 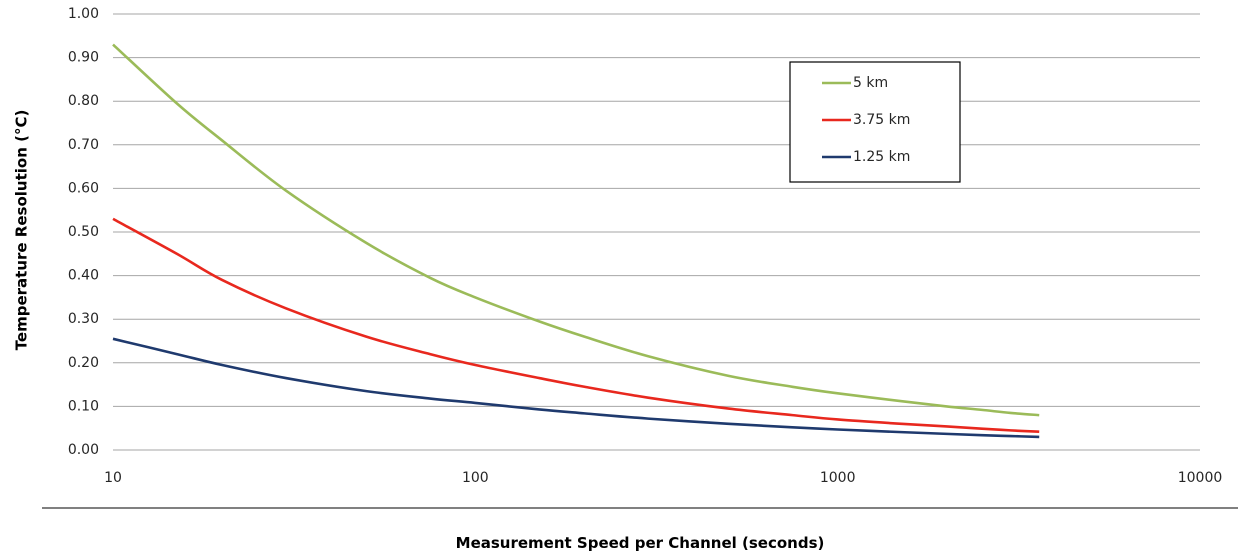 What do you see at coordinates (1200, 478) in the screenshot?
I see `x-tick-label: 10000` at bounding box center [1200, 478].